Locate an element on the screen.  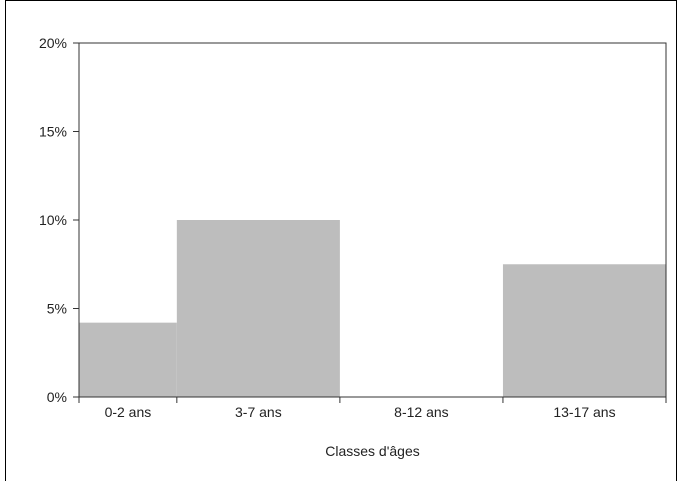
x-tick-label: 3-7 ans is located at coordinates (258, 412).